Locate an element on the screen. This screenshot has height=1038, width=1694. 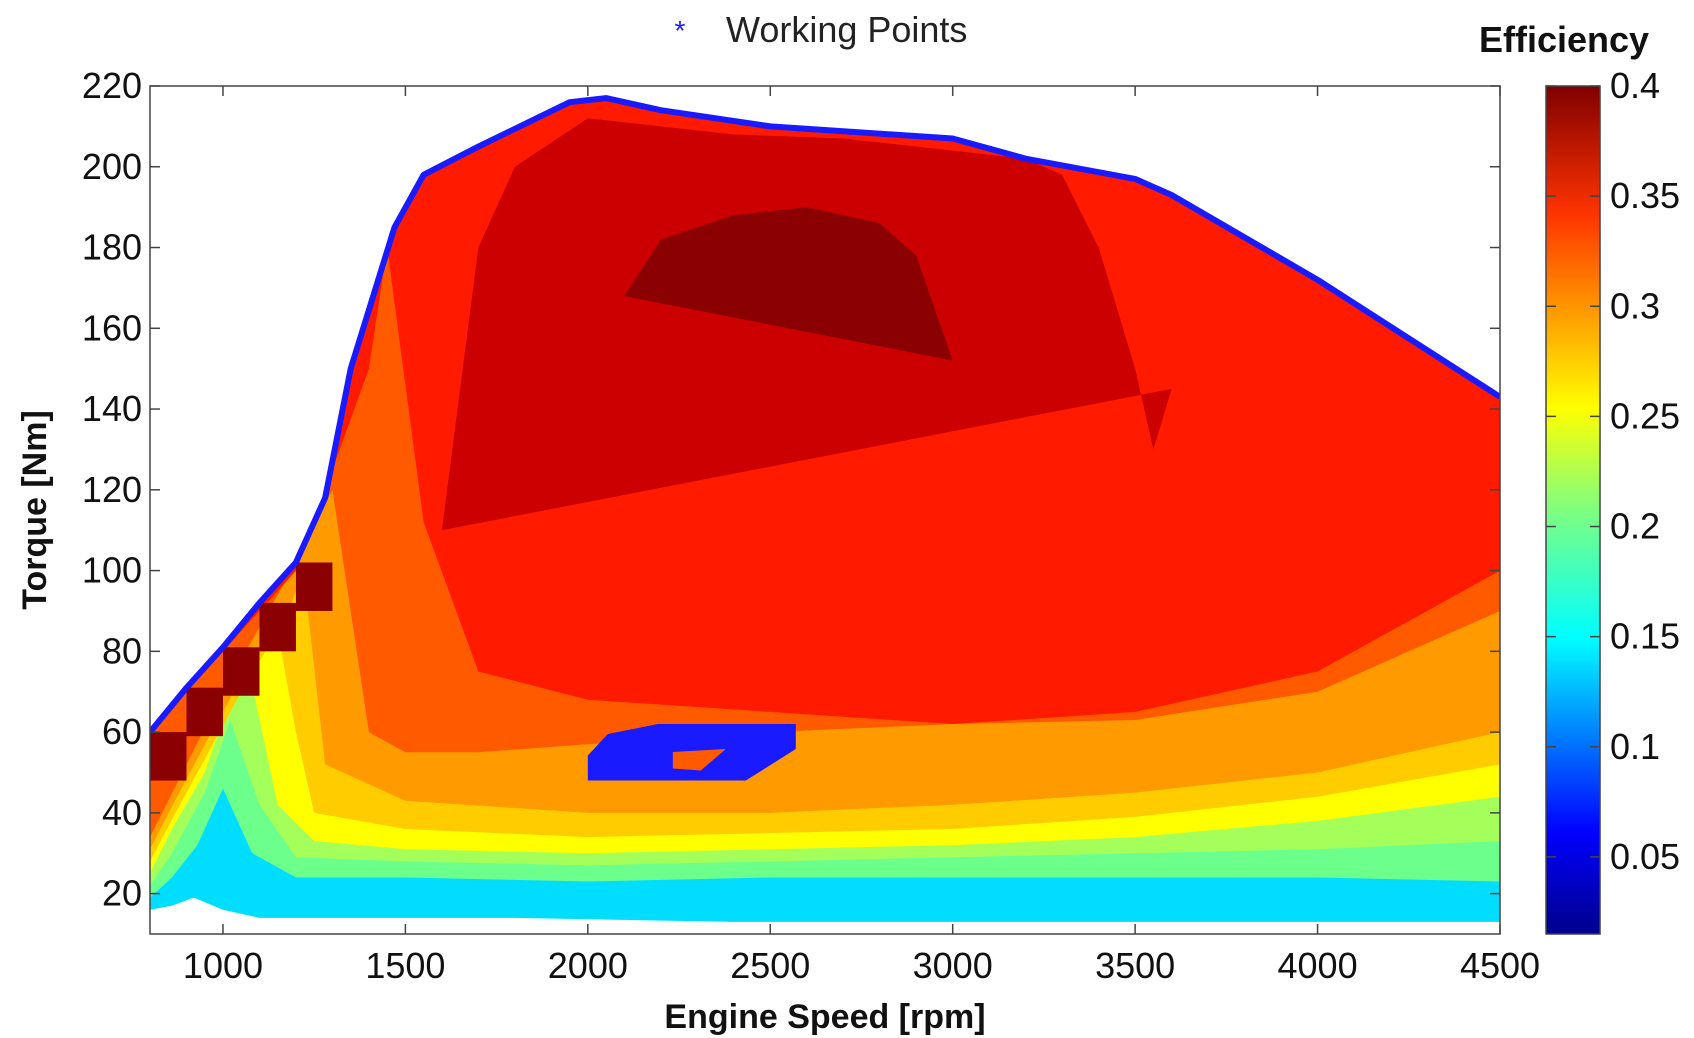
working-points-region is located at coordinates (691, 752).